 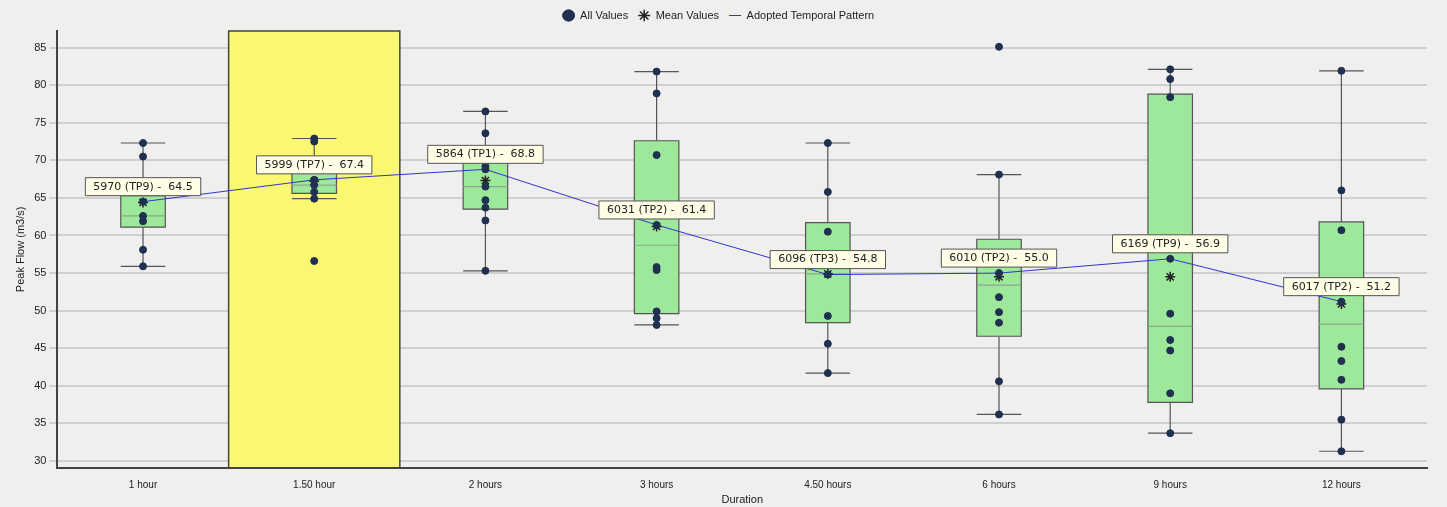 I want to click on legend-label: All Values, so click(x=604, y=14).